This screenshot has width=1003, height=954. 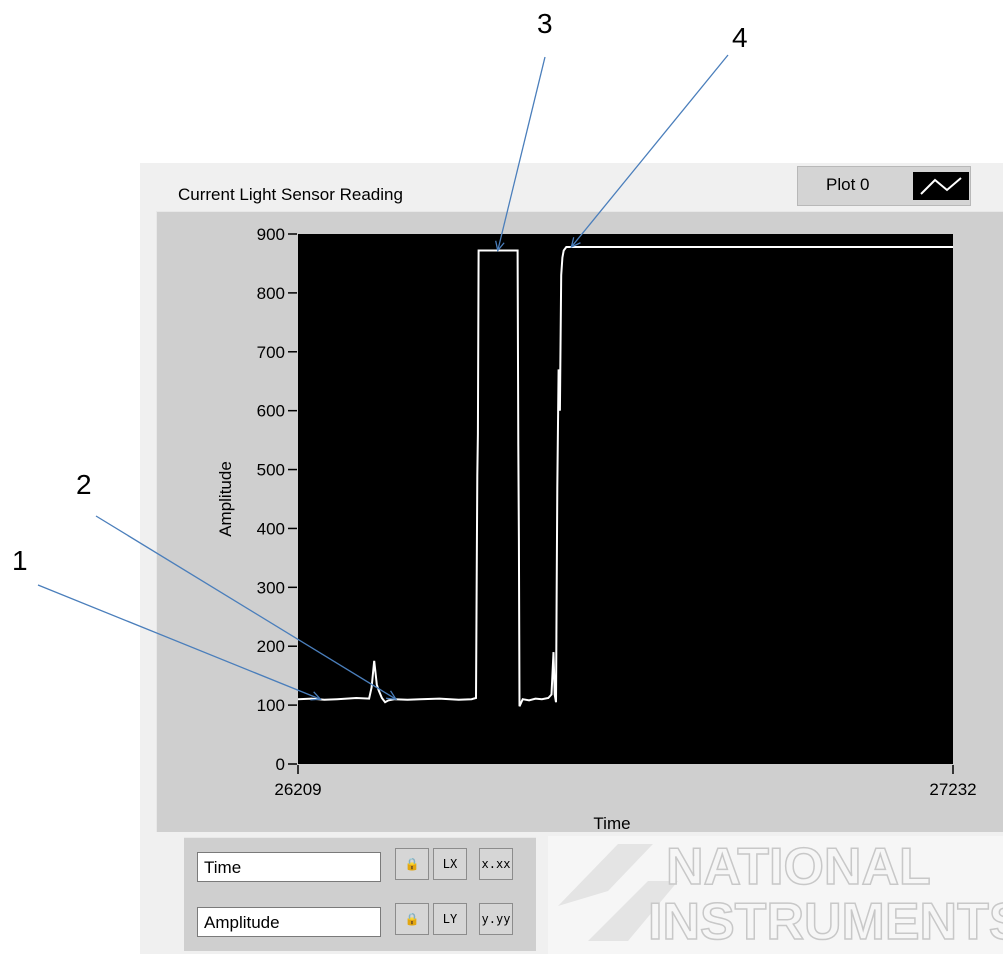 I want to click on format-icon: y.yy, so click(x=496, y=919).